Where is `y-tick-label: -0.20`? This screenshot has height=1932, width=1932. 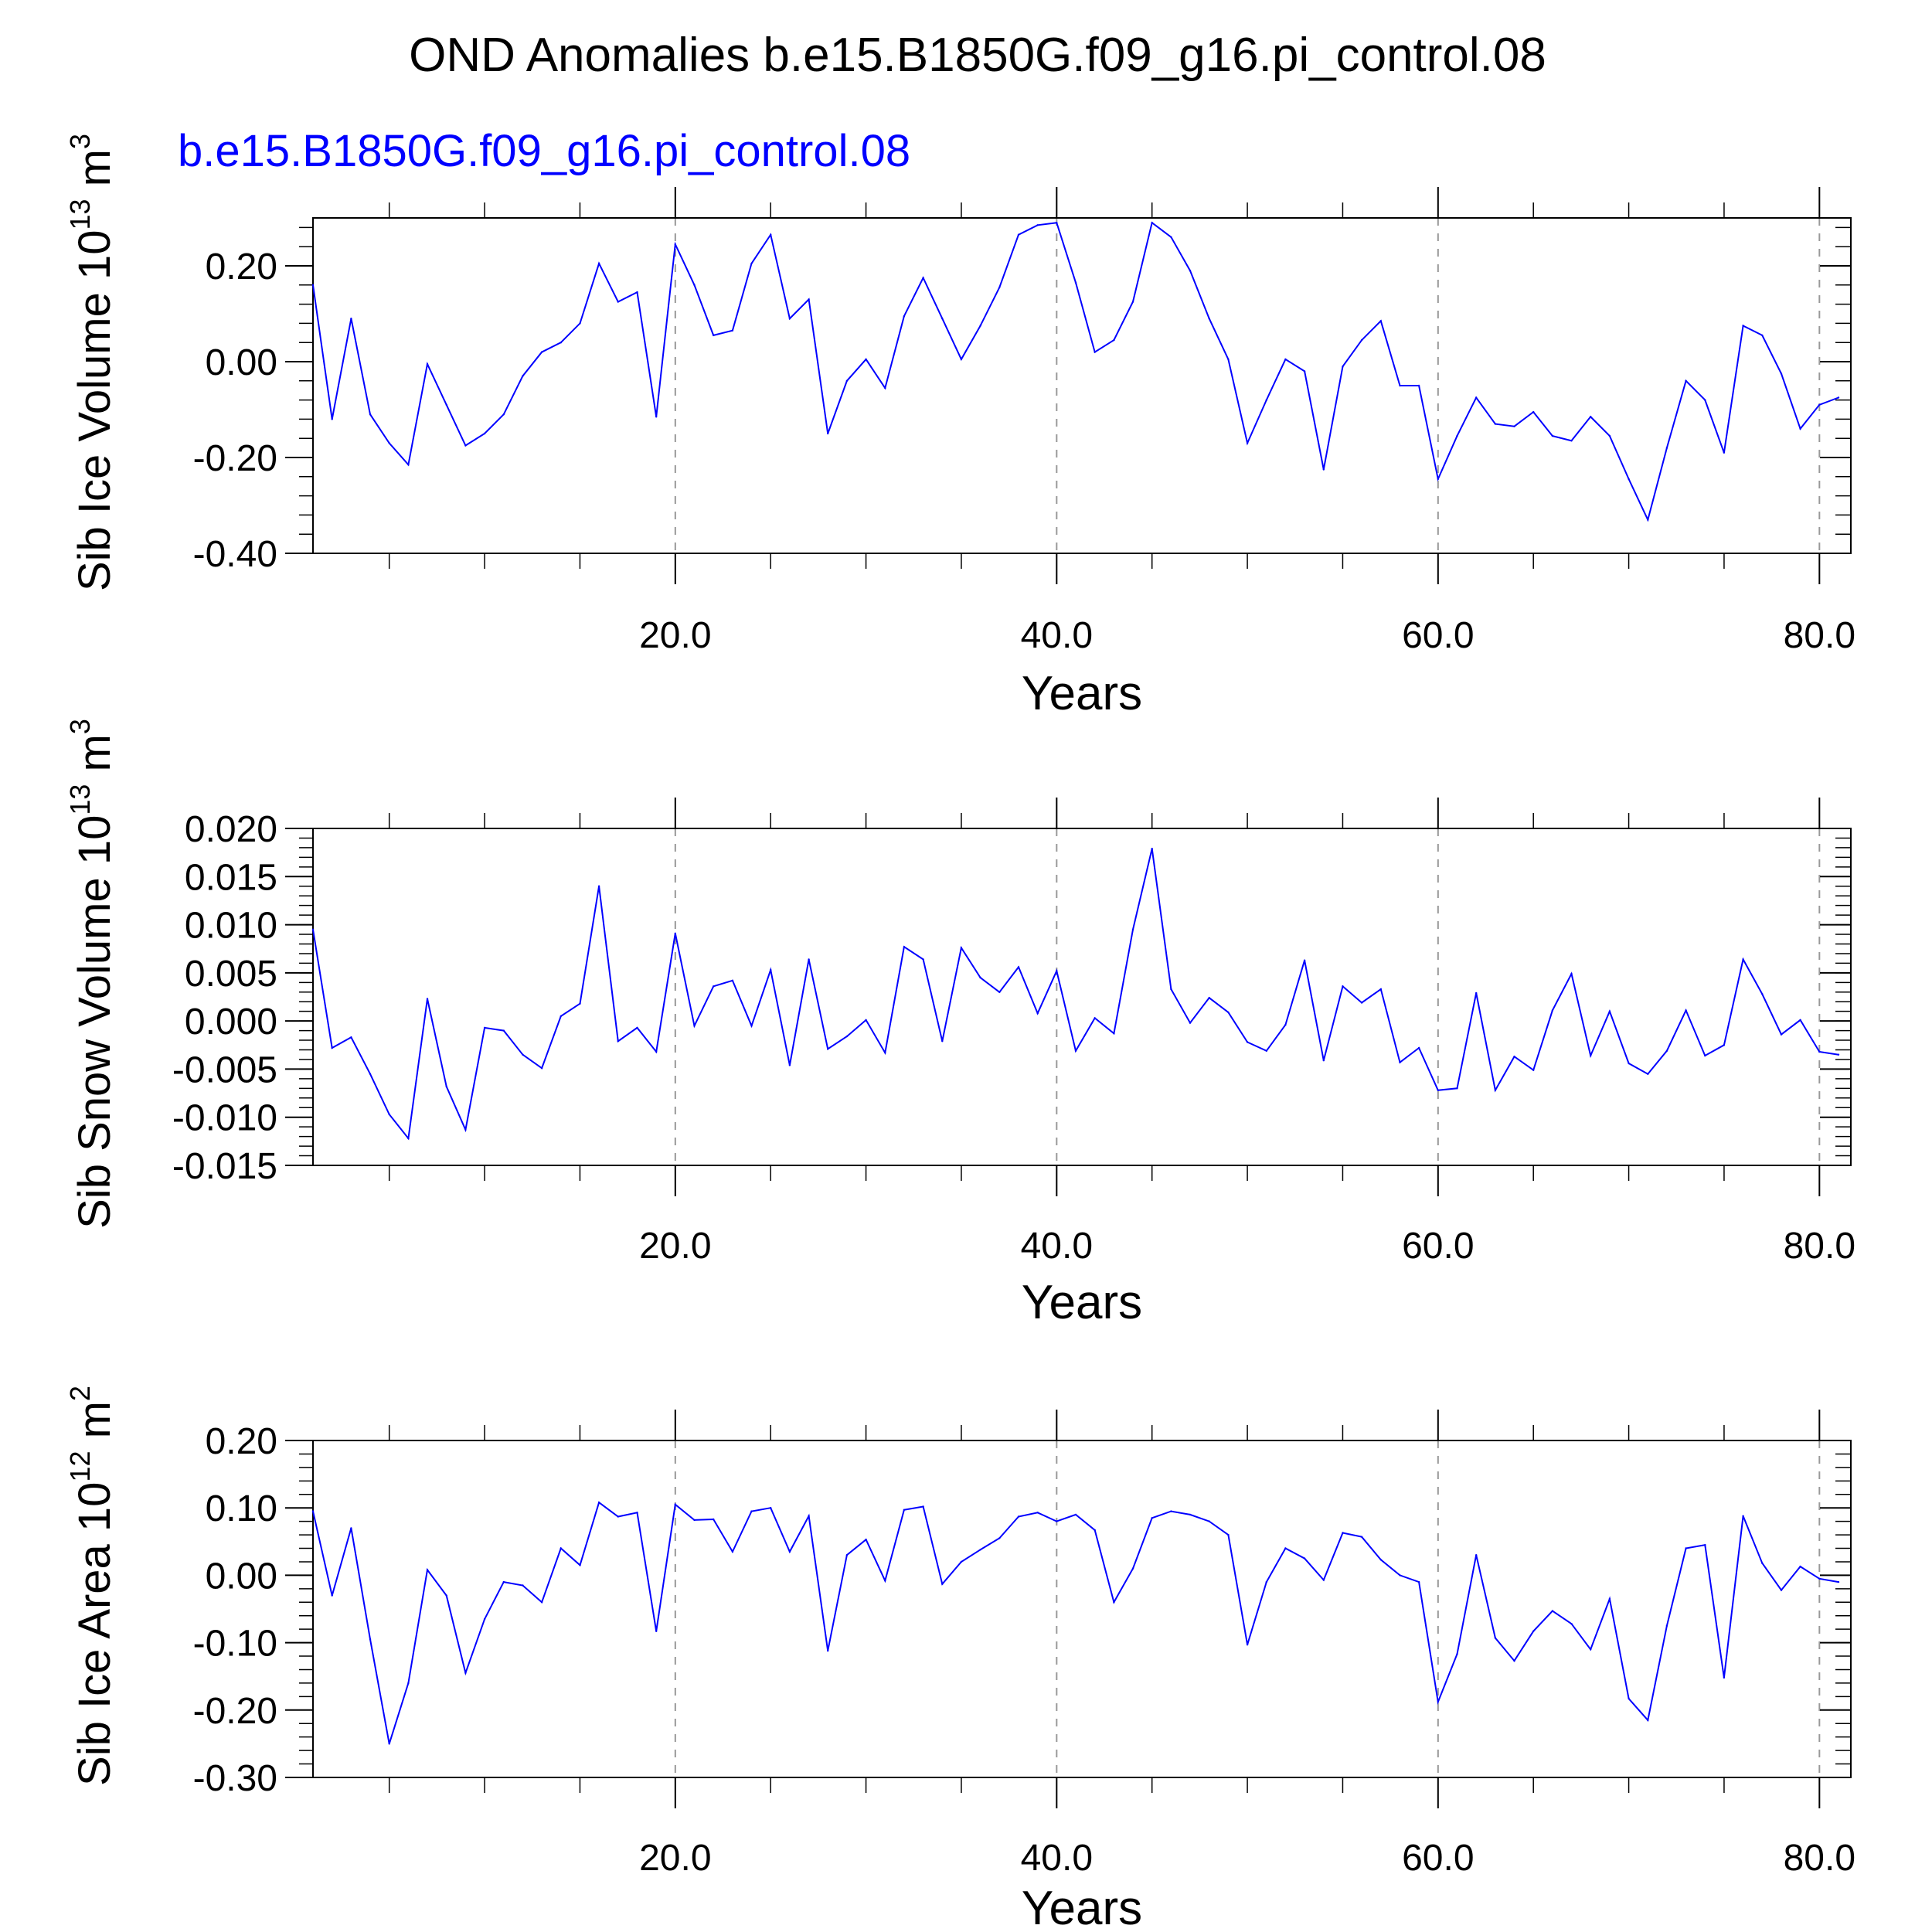 y-tick-label: -0.20 is located at coordinates (235, 459).